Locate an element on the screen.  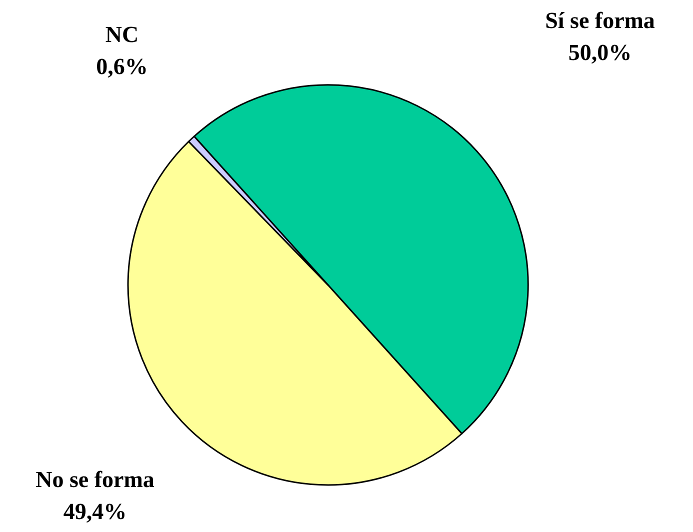
data-label: 50,0% is located at coordinates (600, 52).